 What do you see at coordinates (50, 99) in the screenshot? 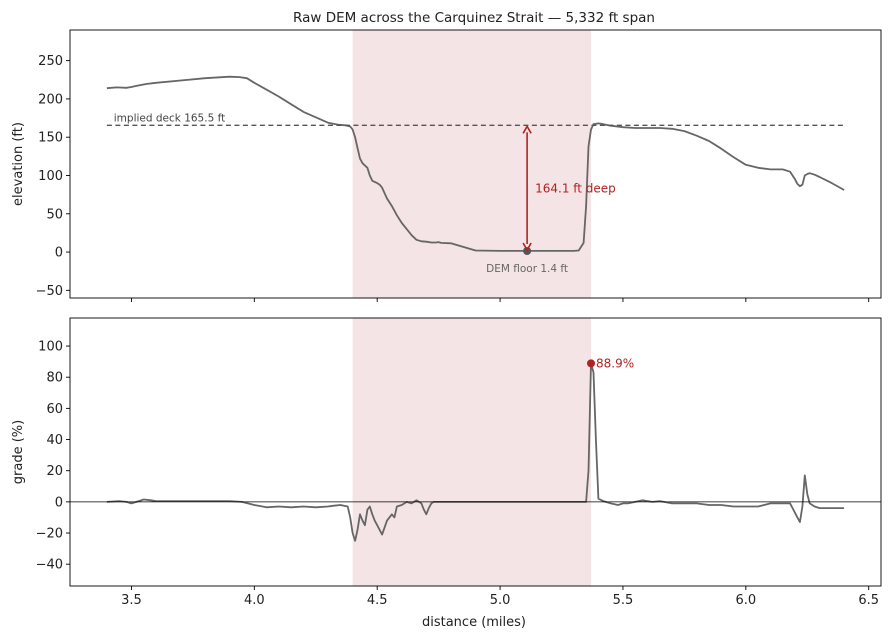
I see `elevation-ytick-label: 200` at bounding box center [50, 99].